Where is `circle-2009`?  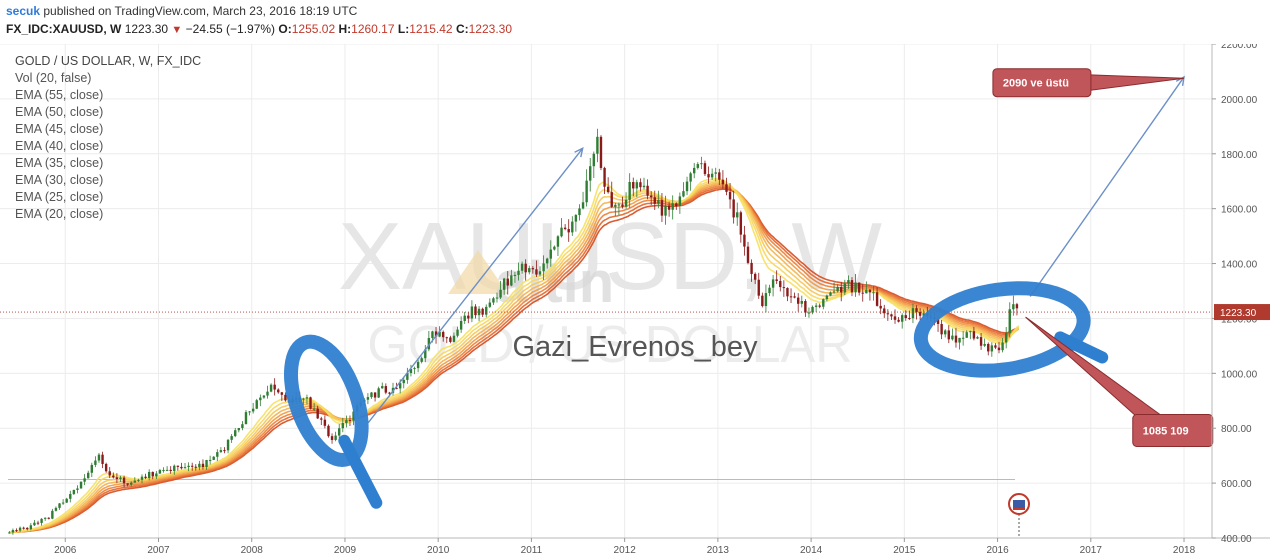
circle-2009 is located at coordinates (326, 400).